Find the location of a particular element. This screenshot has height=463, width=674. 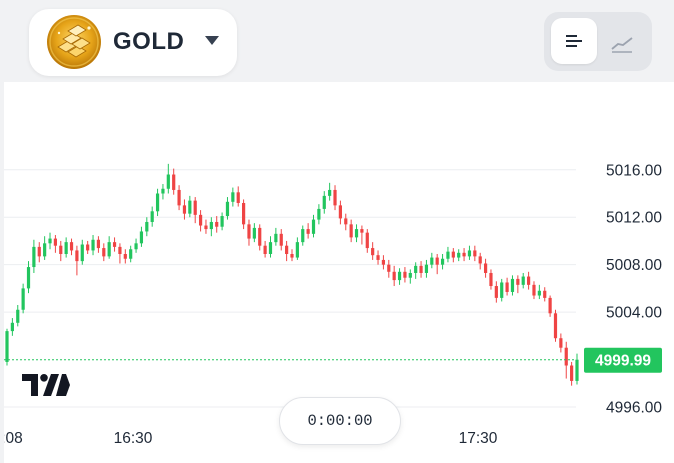

line-view-button is located at coordinates (622, 41).